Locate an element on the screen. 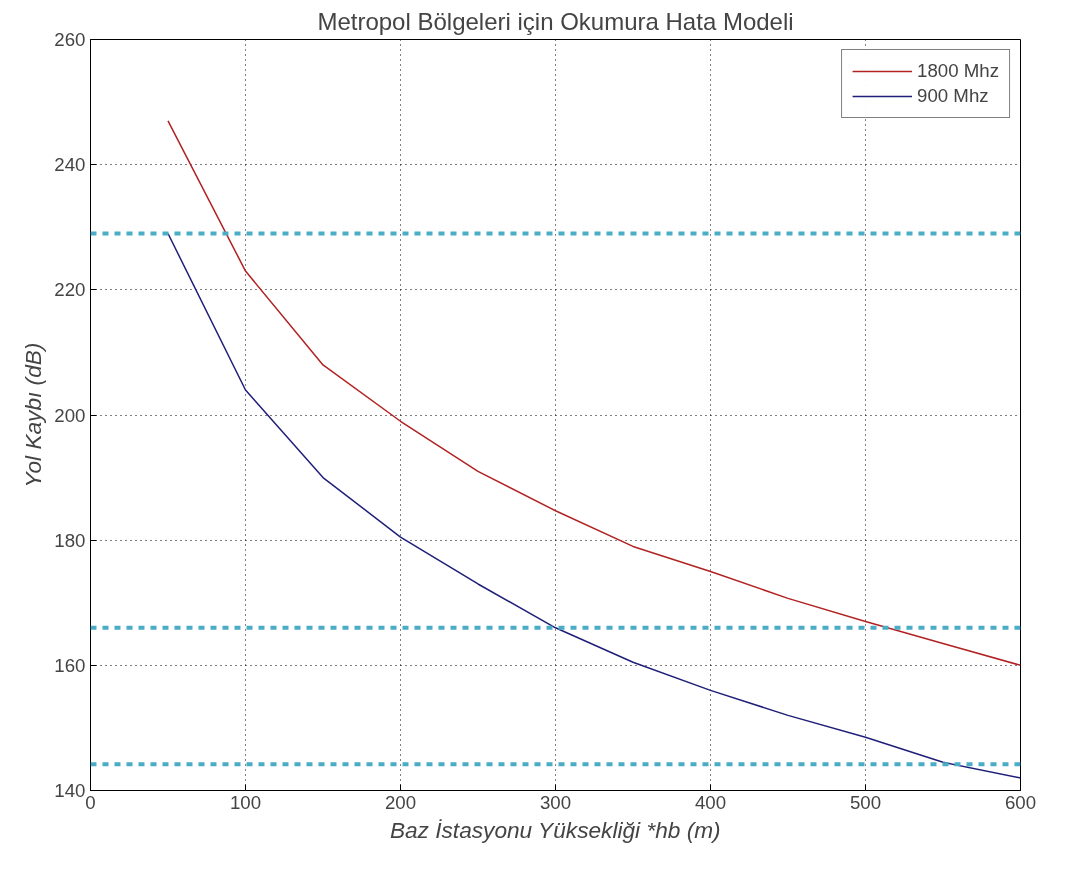 This screenshot has height=879, width=1091. x-tick-label: 100 is located at coordinates (245, 802).